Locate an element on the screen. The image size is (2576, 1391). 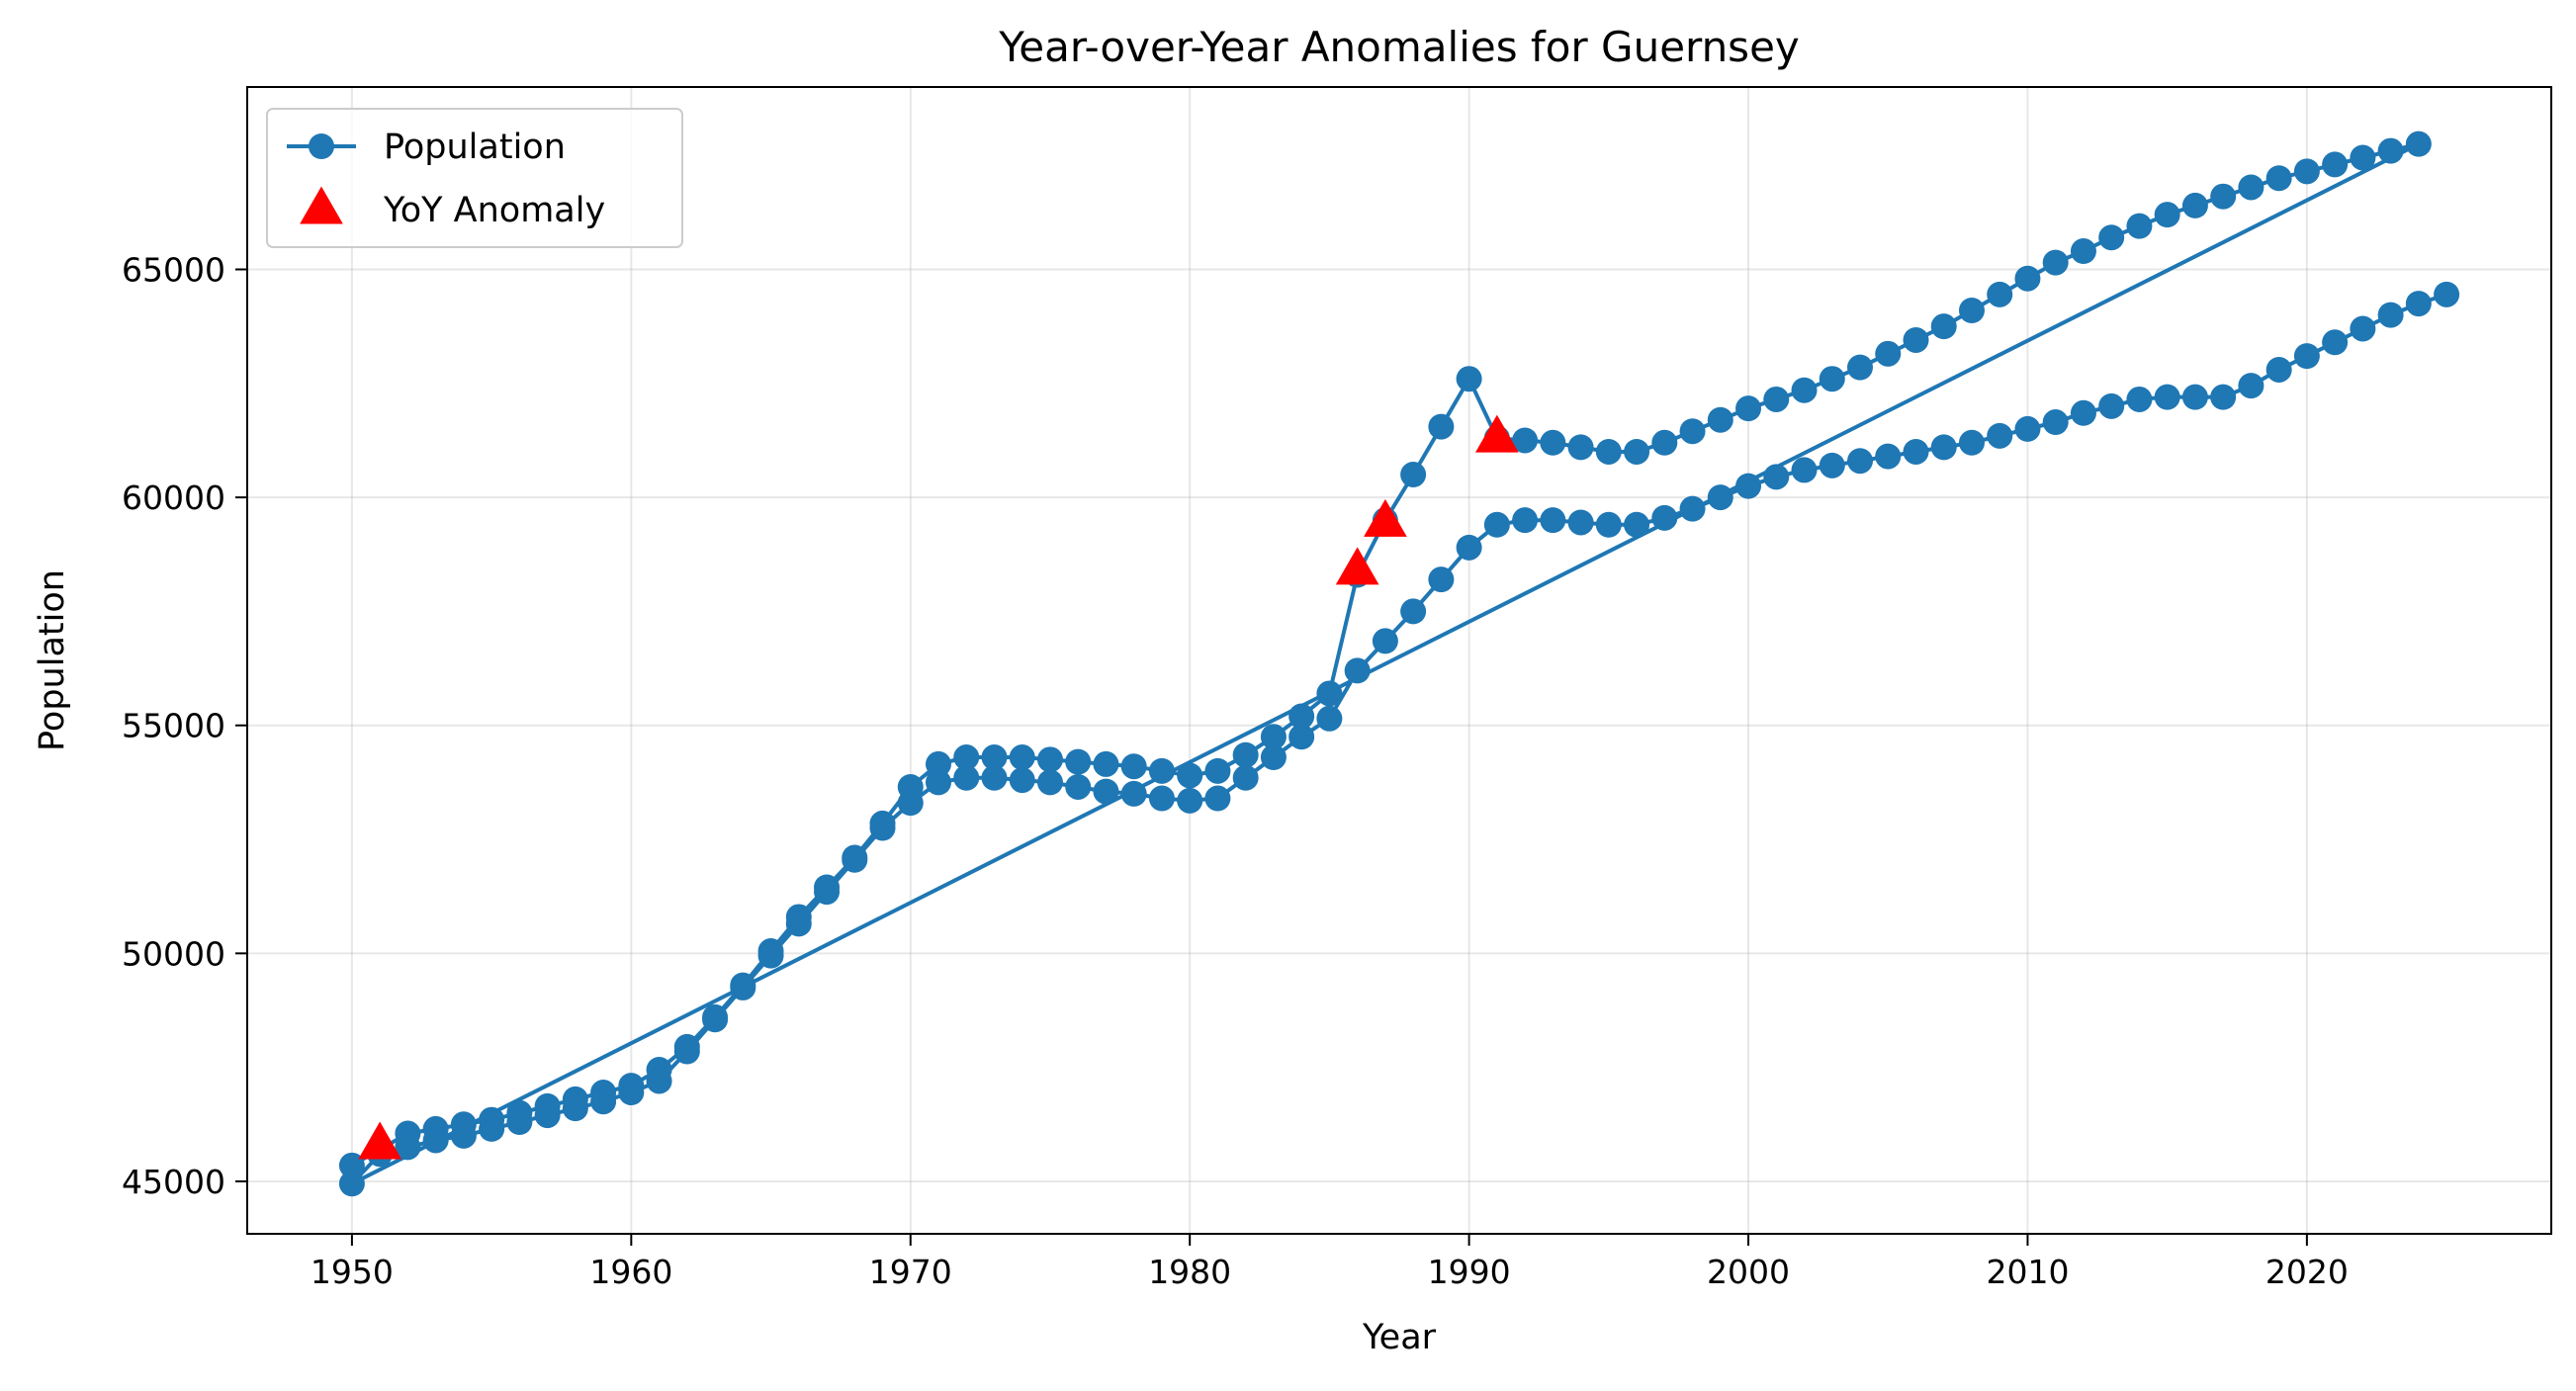
x-tick-label: 2010 is located at coordinates (2027, 1272).